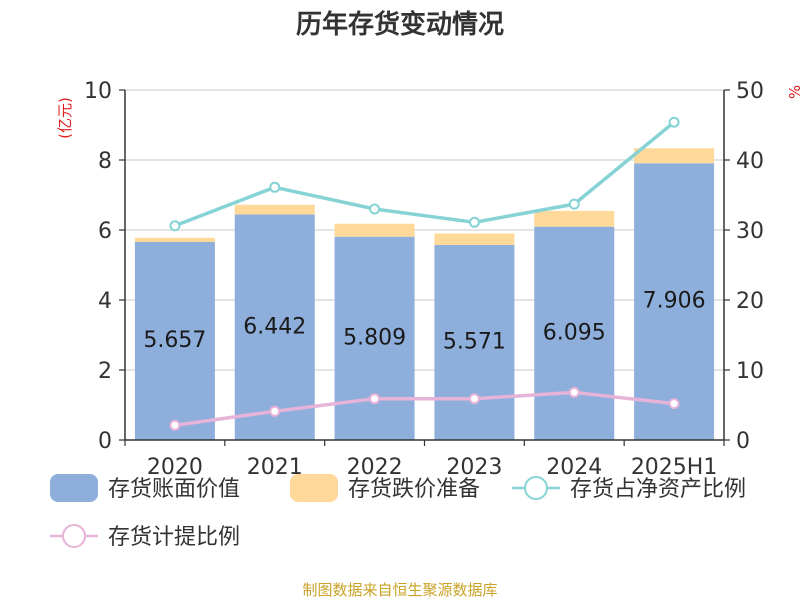  What do you see at coordinates (98, 91) in the screenshot?
I see `left-tick-label: 10` at bounding box center [98, 91].